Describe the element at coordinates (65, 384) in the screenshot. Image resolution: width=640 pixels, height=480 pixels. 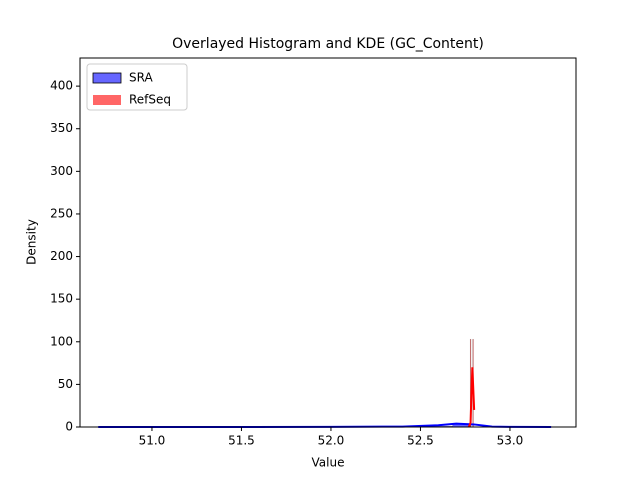
I see `y-tick-label: 50` at that location.